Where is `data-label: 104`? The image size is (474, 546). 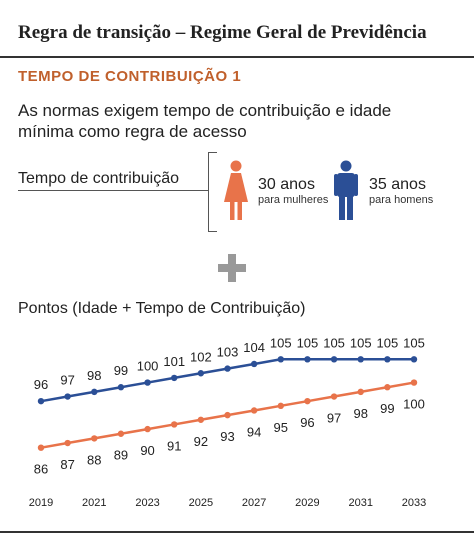 data-label: 104 is located at coordinates (254, 347).